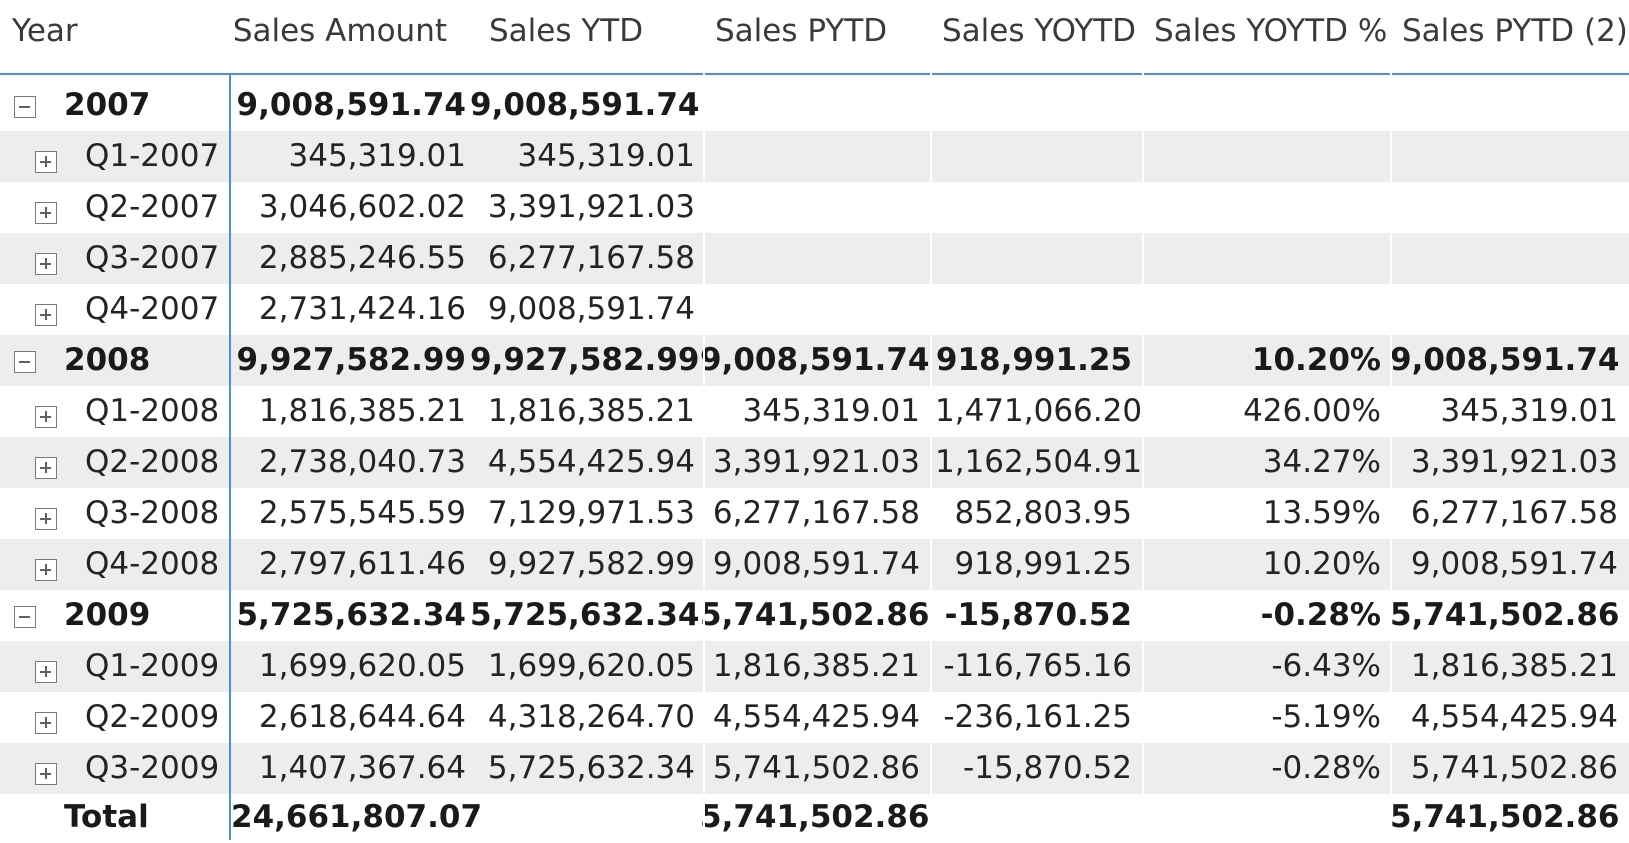 The image size is (1629, 843). Describe the element at coordinates (152, 666) in the screenshot. I see `quarter-label: Q1-2009` at that location.